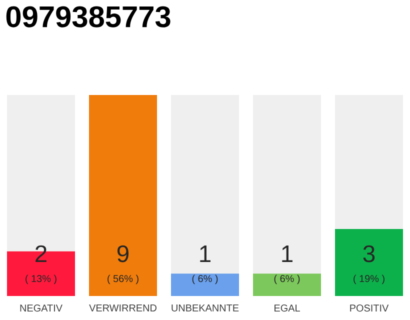 Image resolution: width=410 pixels, height=320 pixels. Describe the element at coordinates (123, 279) in the screenshot. I see `annotation: ( 56% )` at that location.